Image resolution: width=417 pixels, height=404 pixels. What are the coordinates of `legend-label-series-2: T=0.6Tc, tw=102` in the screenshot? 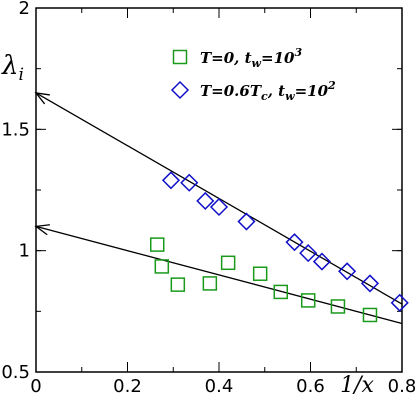 It's located at (268, 91).